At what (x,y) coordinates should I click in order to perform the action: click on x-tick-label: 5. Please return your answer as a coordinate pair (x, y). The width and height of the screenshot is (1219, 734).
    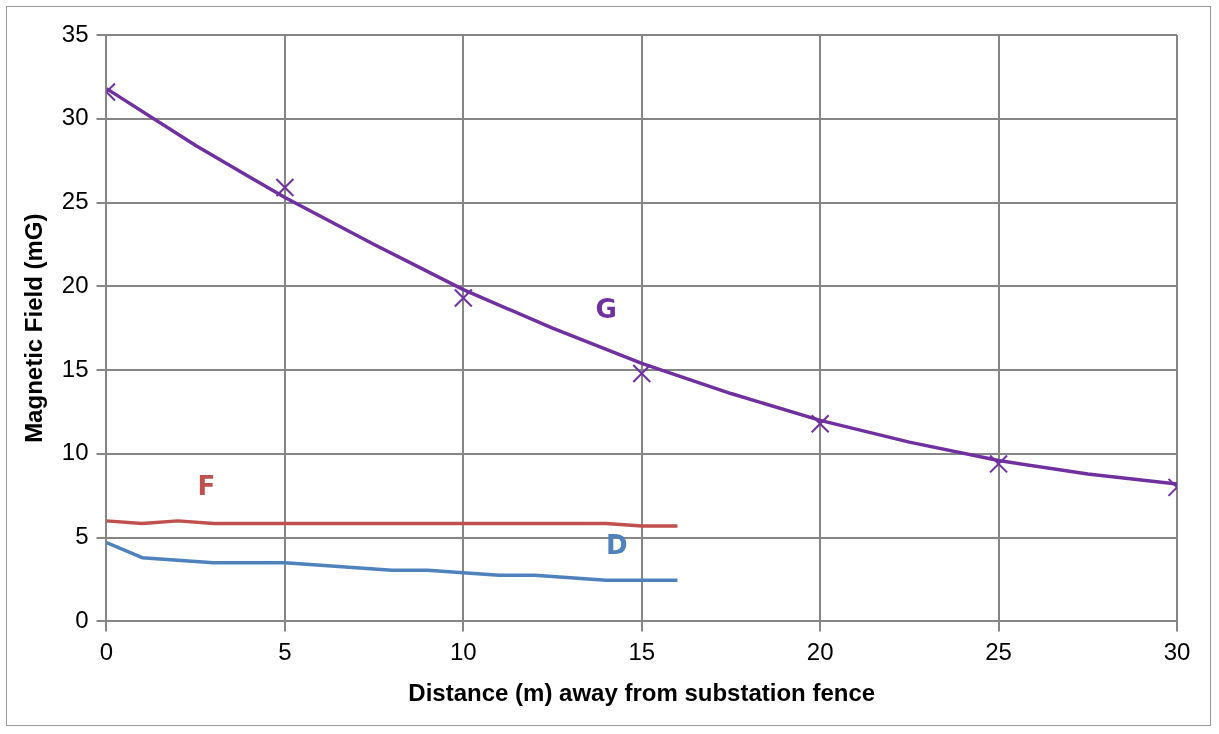
    Looking at the image, I should click on (285, 652).